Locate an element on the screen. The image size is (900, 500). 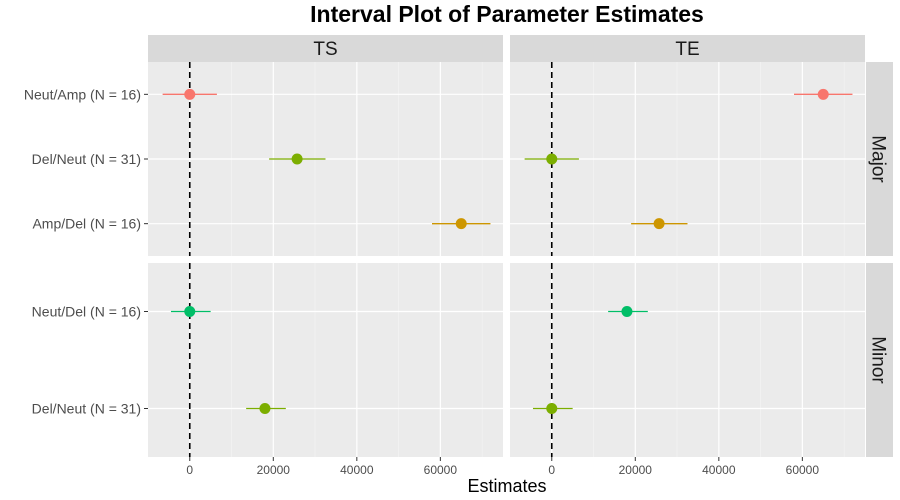
column-strip-label-te: TE is located at coordinates (687, 49).